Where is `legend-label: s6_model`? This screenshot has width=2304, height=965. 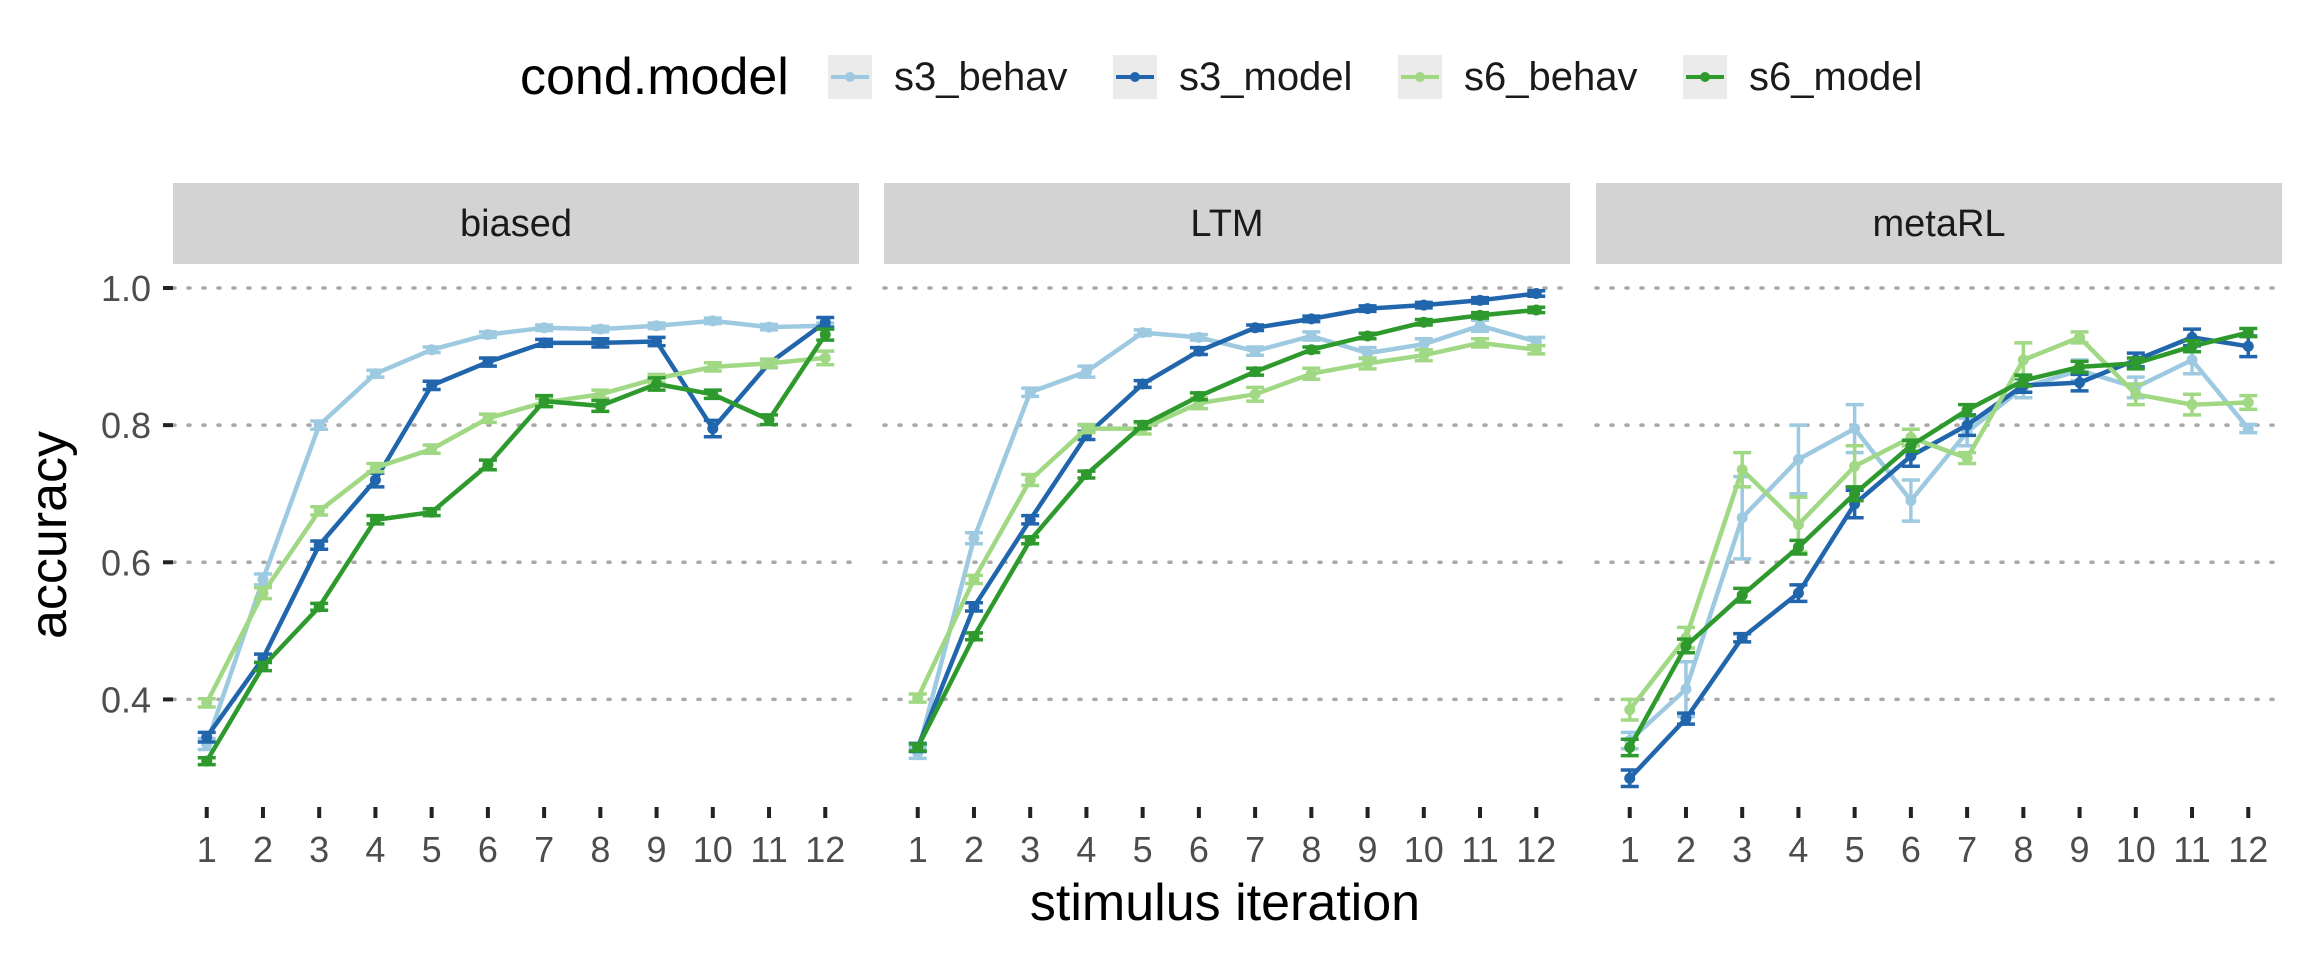 legend-label: s6_model is located at coordinates (1835, 77).